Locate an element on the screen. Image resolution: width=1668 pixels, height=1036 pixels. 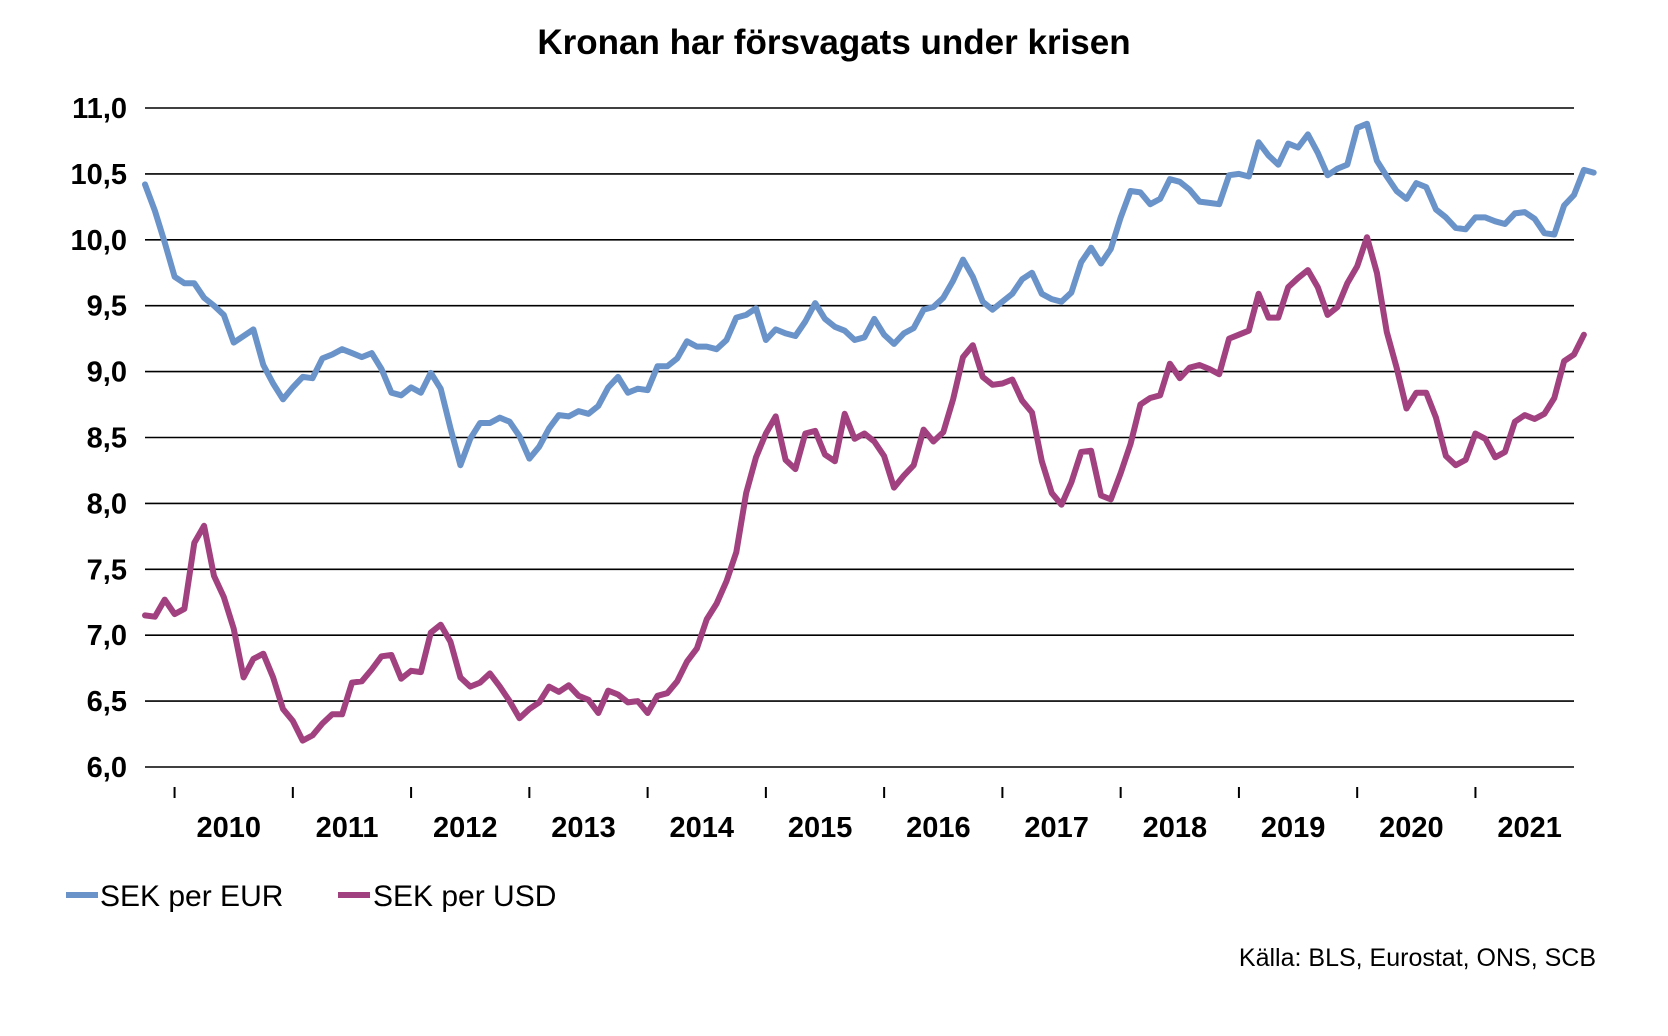
legend-label-eur: SEK per EUR is located at coordinates (191, 896).